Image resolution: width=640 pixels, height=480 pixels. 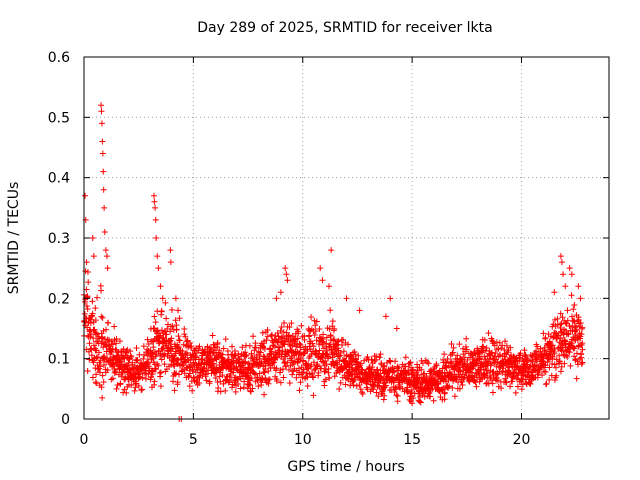 What do you see at coordinates (59, 239) in the screenshot?
I see `y-tick-label: 0.3` at bounding box center [59, 239].